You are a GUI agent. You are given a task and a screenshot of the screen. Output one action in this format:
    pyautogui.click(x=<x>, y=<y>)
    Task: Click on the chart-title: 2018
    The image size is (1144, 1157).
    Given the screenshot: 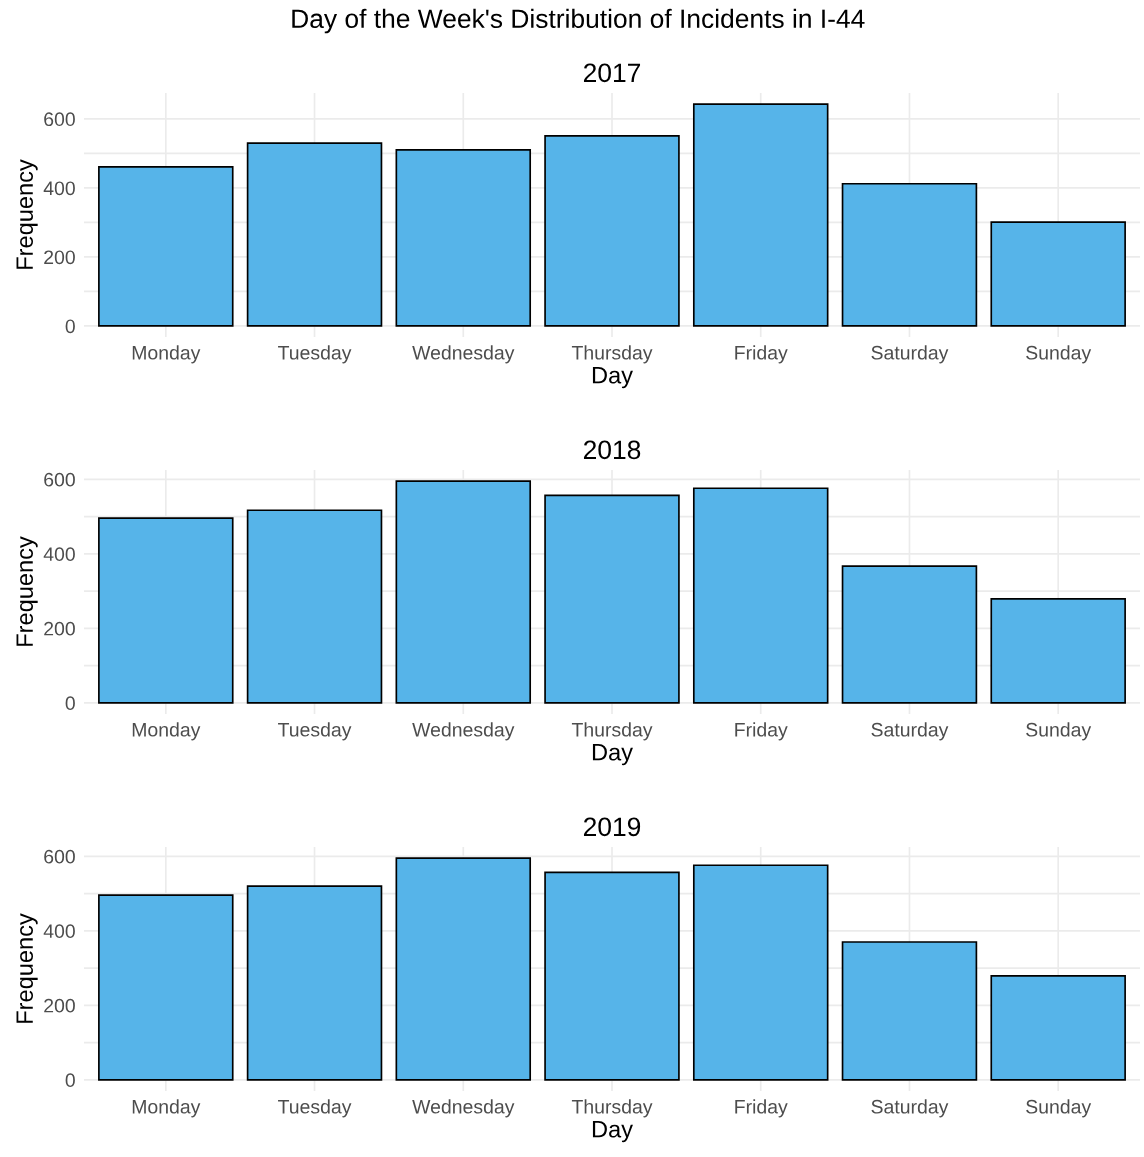 What is the action you would take?
    pyautogui.click(x=612, y=450)
    